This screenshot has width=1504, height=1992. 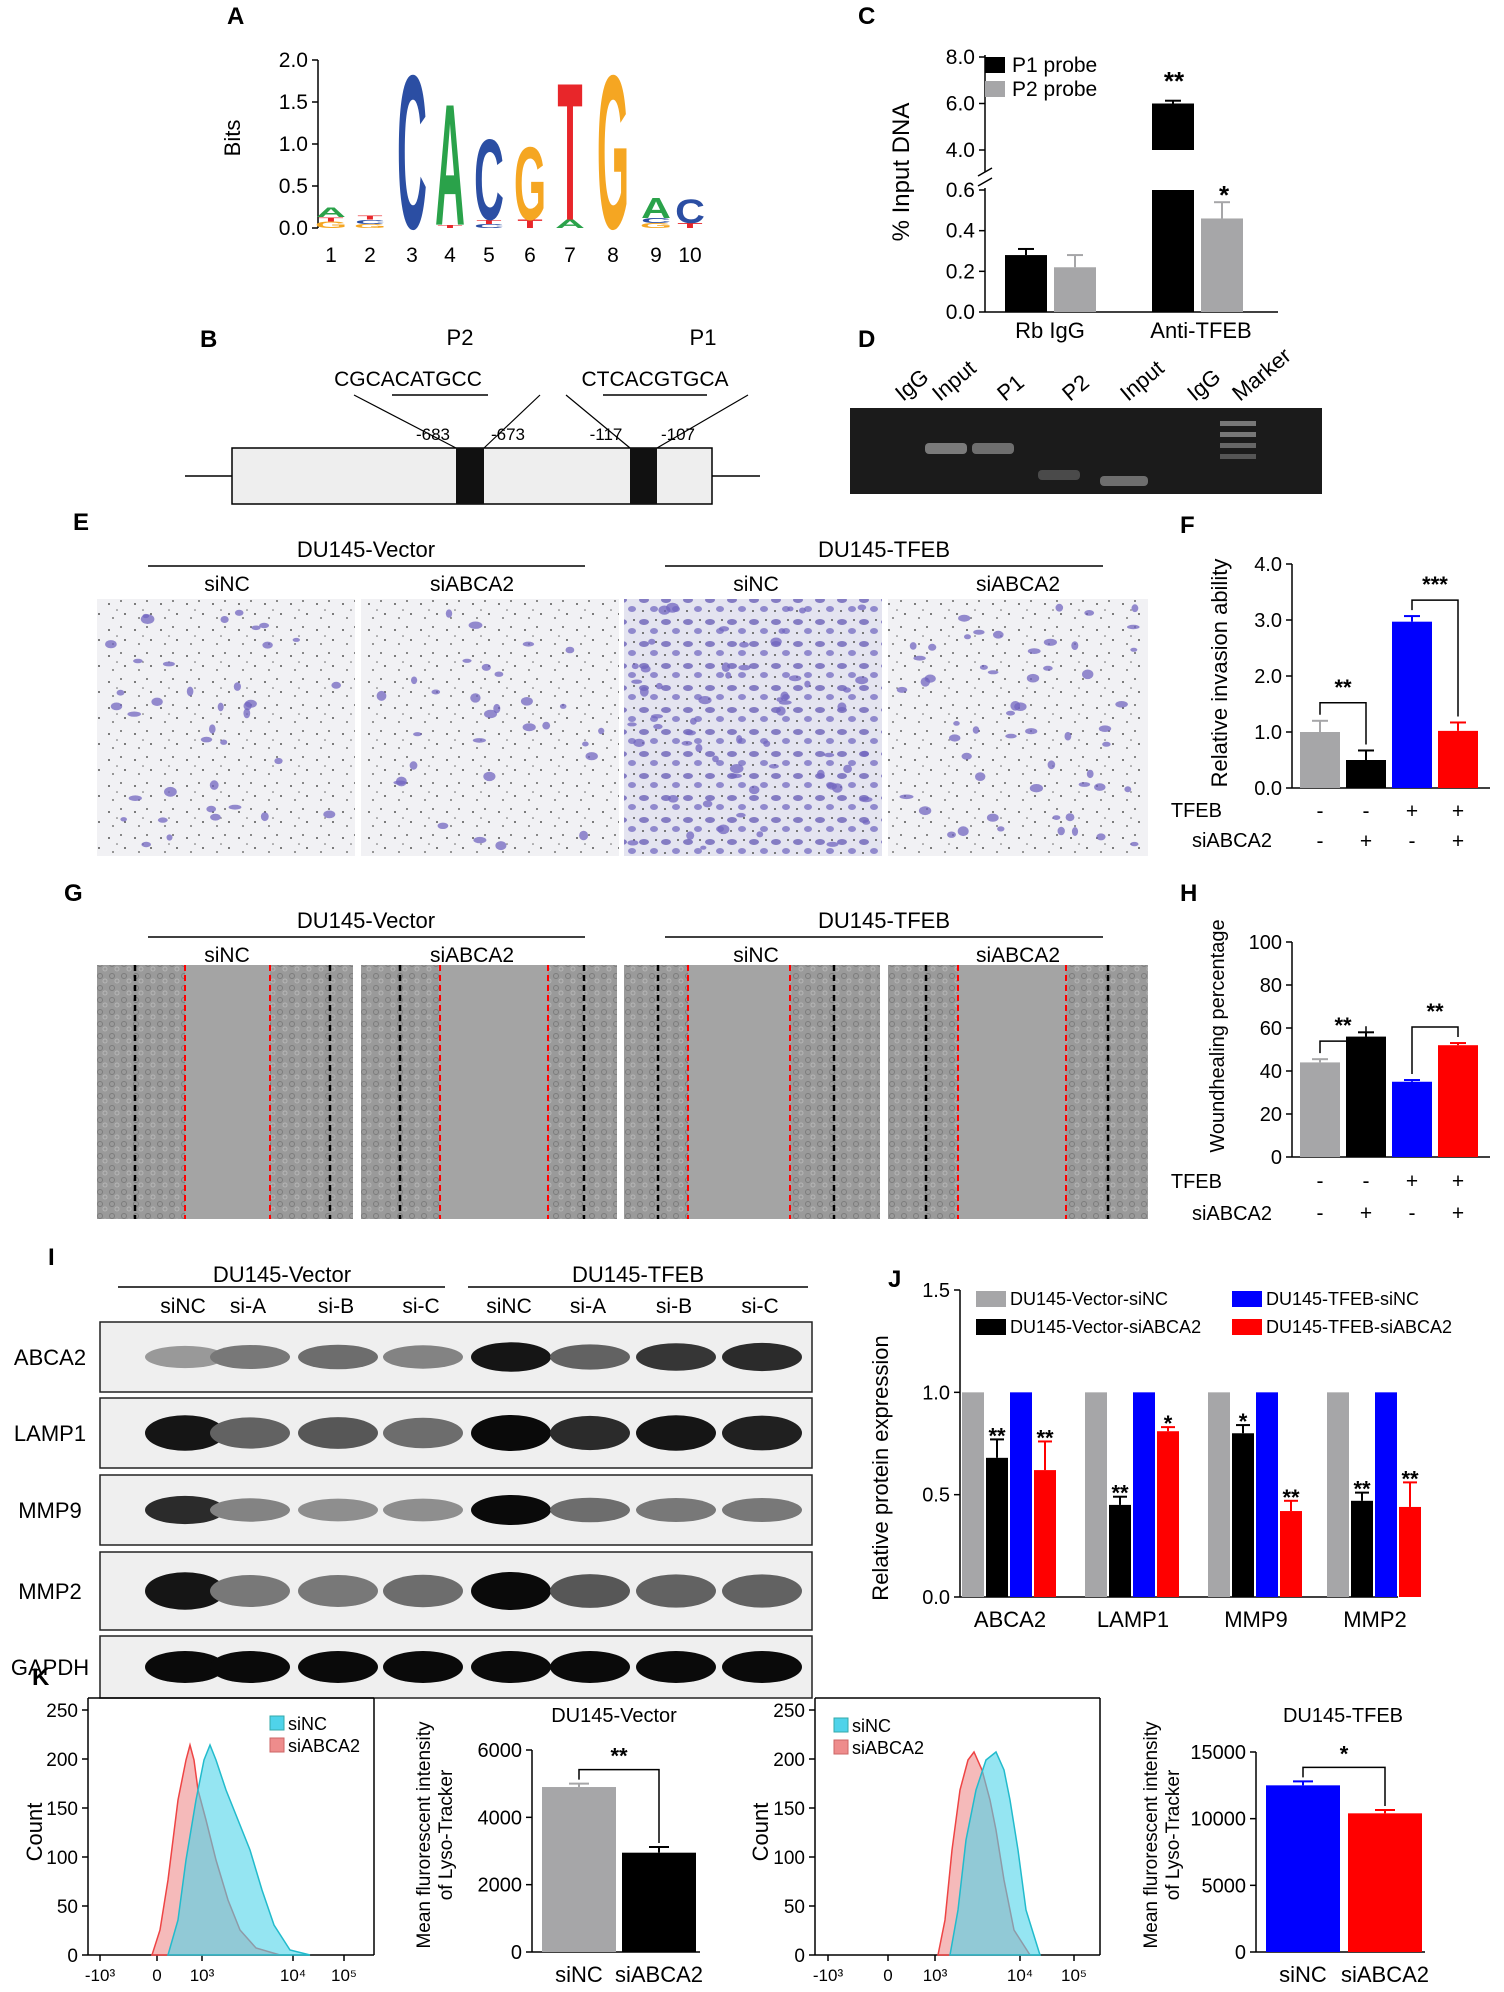 I want to click on transwell-cells, so click(x=622, y=726).